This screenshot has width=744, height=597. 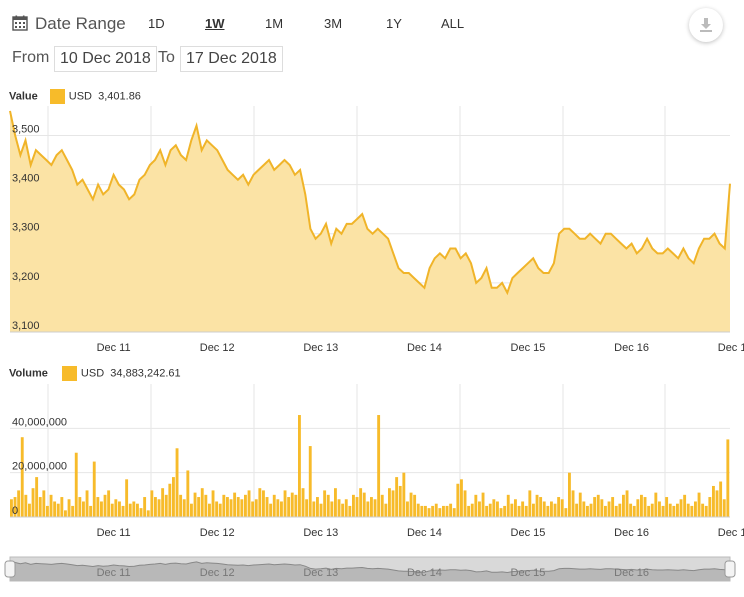 What do you see at coordinates (370, 570) in the screenshot?
I see `navigator-area` at bounding box center [370, 570].